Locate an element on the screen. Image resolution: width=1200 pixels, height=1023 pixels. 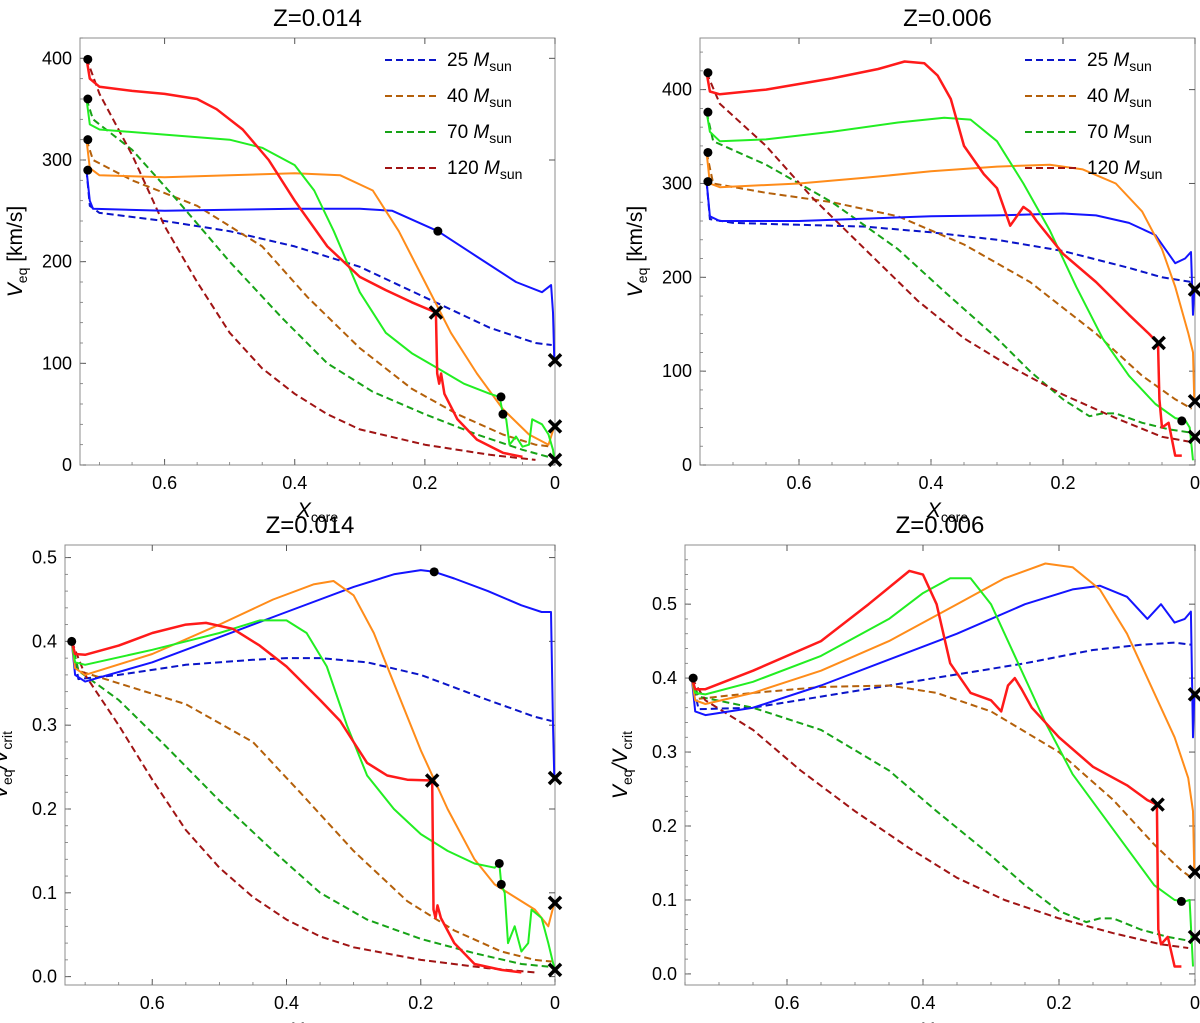
series-line-25-msun-dashed is located at coordinates (311, 681).